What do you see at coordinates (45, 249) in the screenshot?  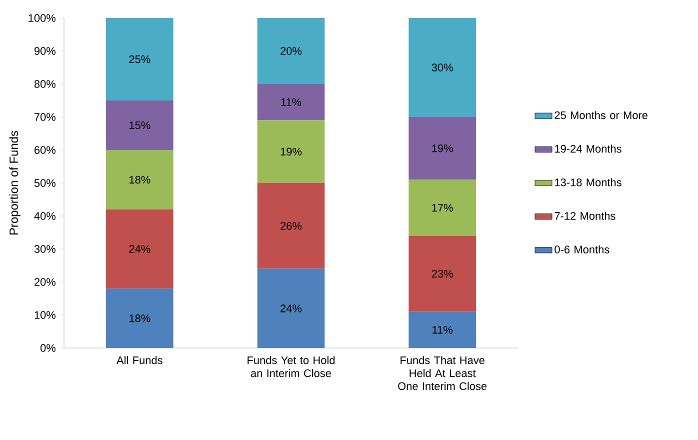 I see `y-tick-label: 30%` at bounding box center [45, 249].